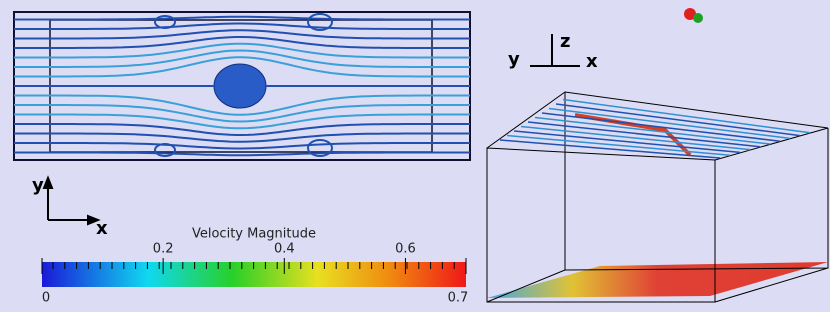 The image size is (830, 312). Describe the element at coordinates (240, 86) in the screenshot. I see `cylinder-wake` at that location.